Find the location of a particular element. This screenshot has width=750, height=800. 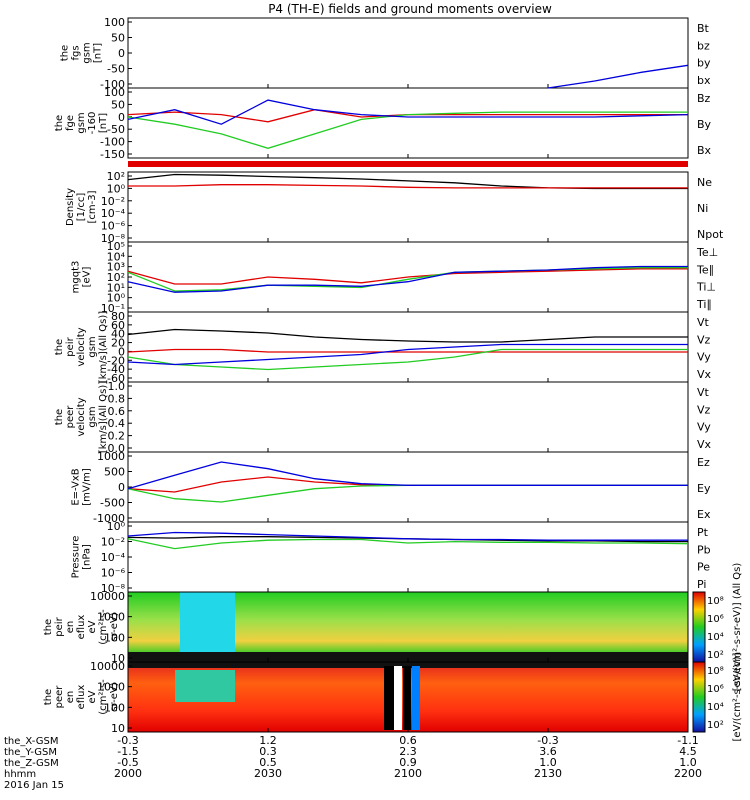

legend-Ex: Ex is located at coordinates (704, 514).